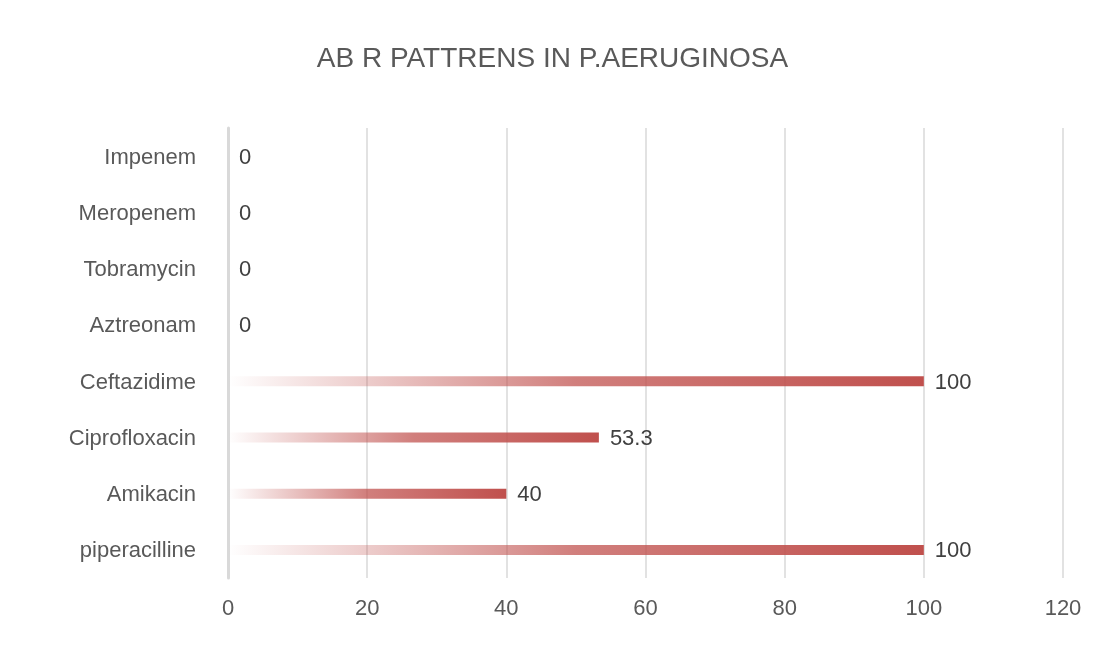  What do you see at coordinates (139, 269) in the screenshot?
I see `y-tick-label: Tobramycin` at bounding box center [139, 269].